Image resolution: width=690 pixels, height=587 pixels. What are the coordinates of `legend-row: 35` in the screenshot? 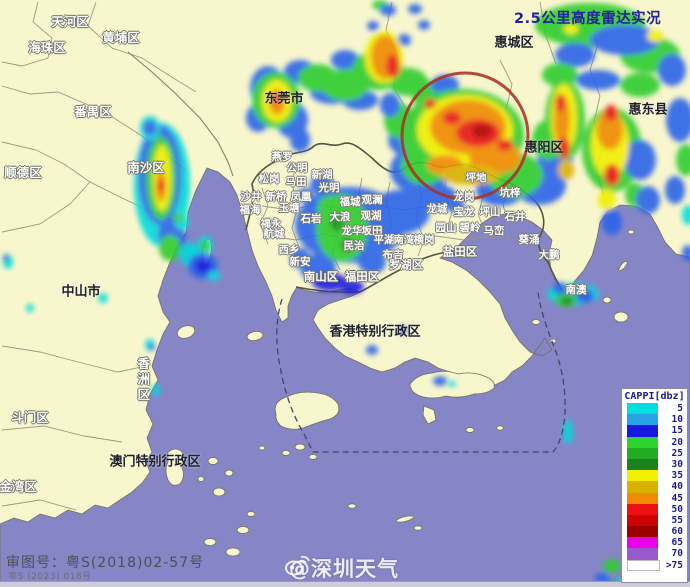 It's located at (654, 476).